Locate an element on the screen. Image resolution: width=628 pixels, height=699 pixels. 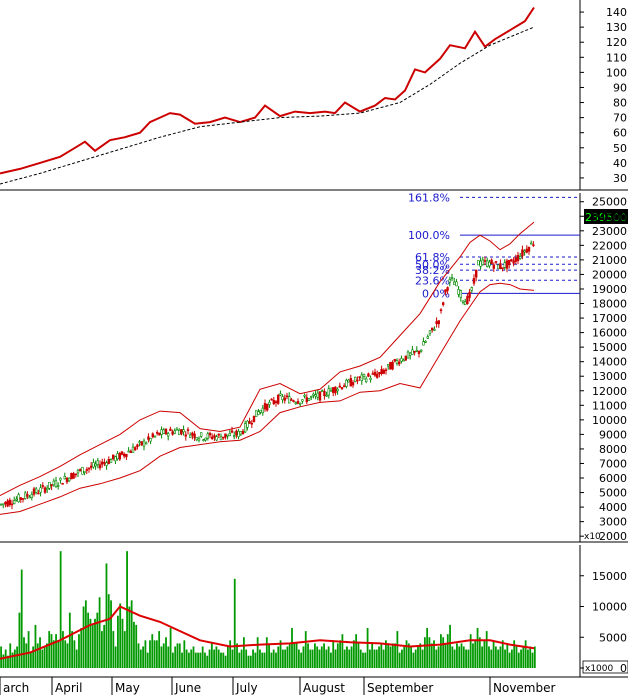
last-price-label: 239500.0 is located at coordinates (606, 217).